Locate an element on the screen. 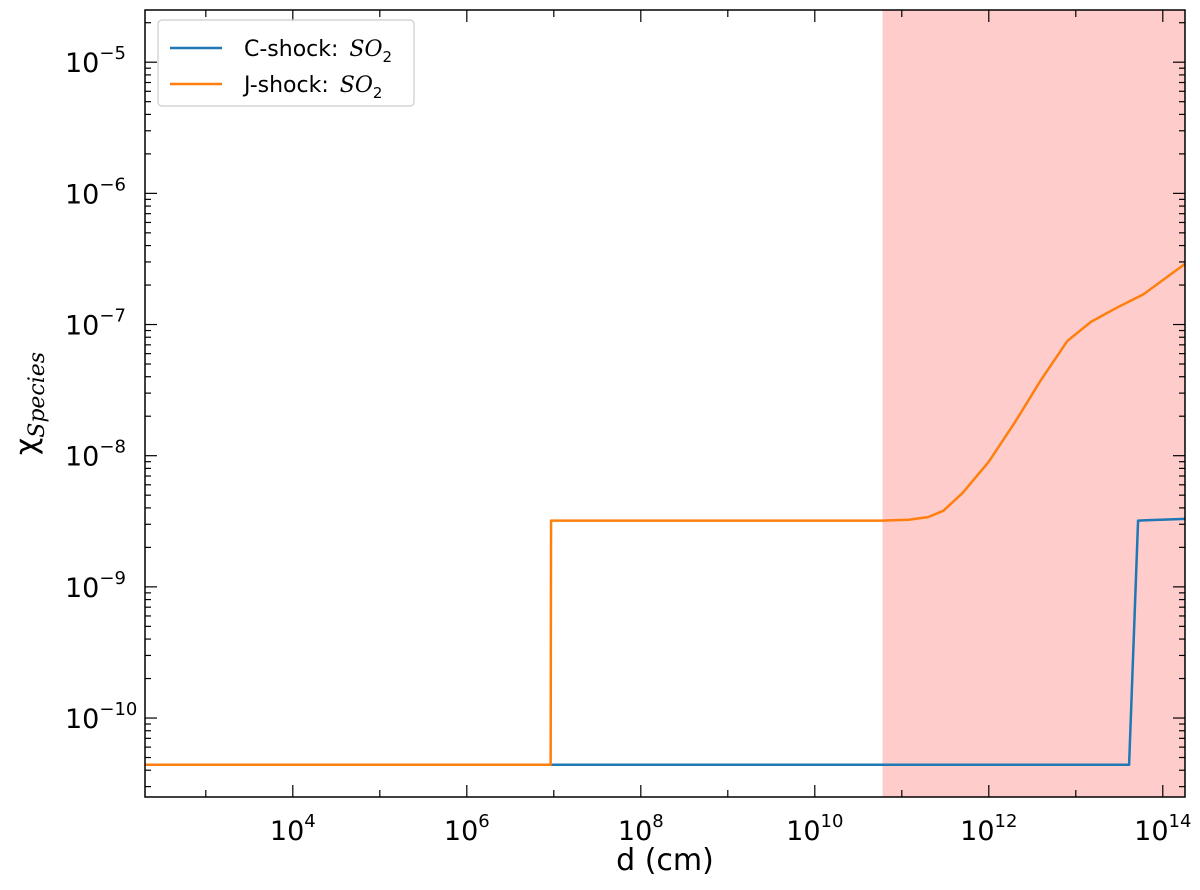  x-tick-label: 10¹² is located at coordinates (988, 829).